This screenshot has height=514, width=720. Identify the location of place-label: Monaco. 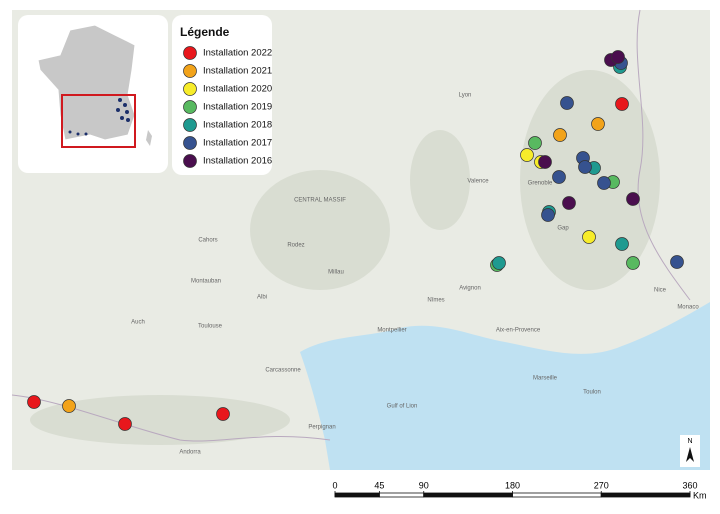
(688, 308).